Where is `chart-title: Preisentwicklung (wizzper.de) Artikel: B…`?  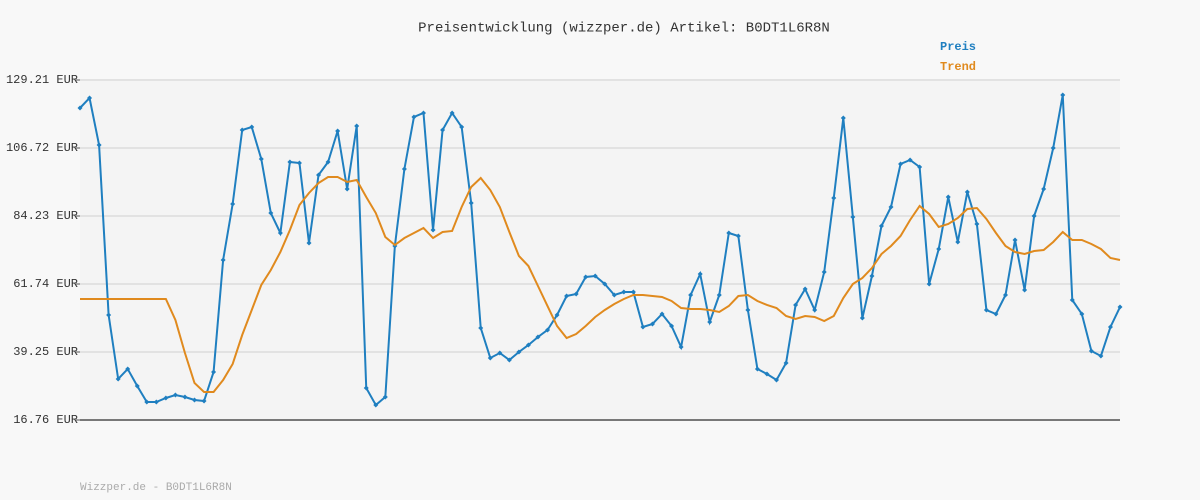 chart-title: Preisentwicklung (wizzper.de) Artikel: B… is located at coordinates (624, 29).